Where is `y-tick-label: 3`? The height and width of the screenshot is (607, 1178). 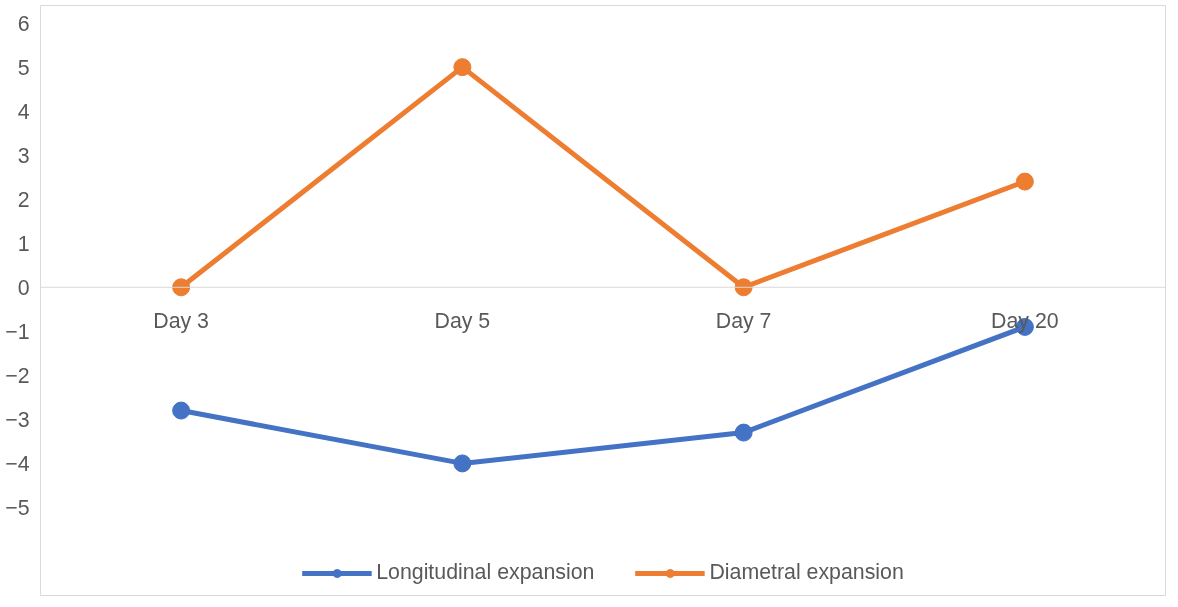 y-tick-label: 3 is located at coordinates (23, 155).